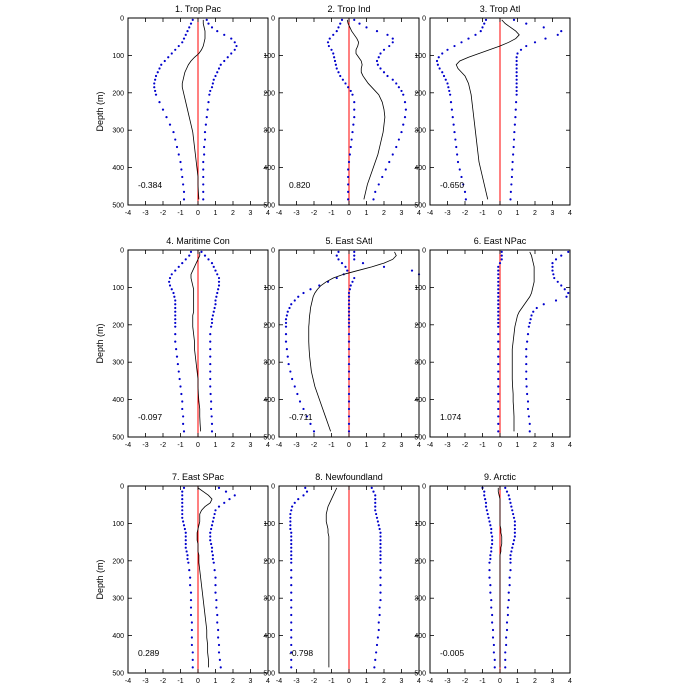 The image size is (700, 700). I want to click on panel-9-ytick-label: 500, so click(420, 674).